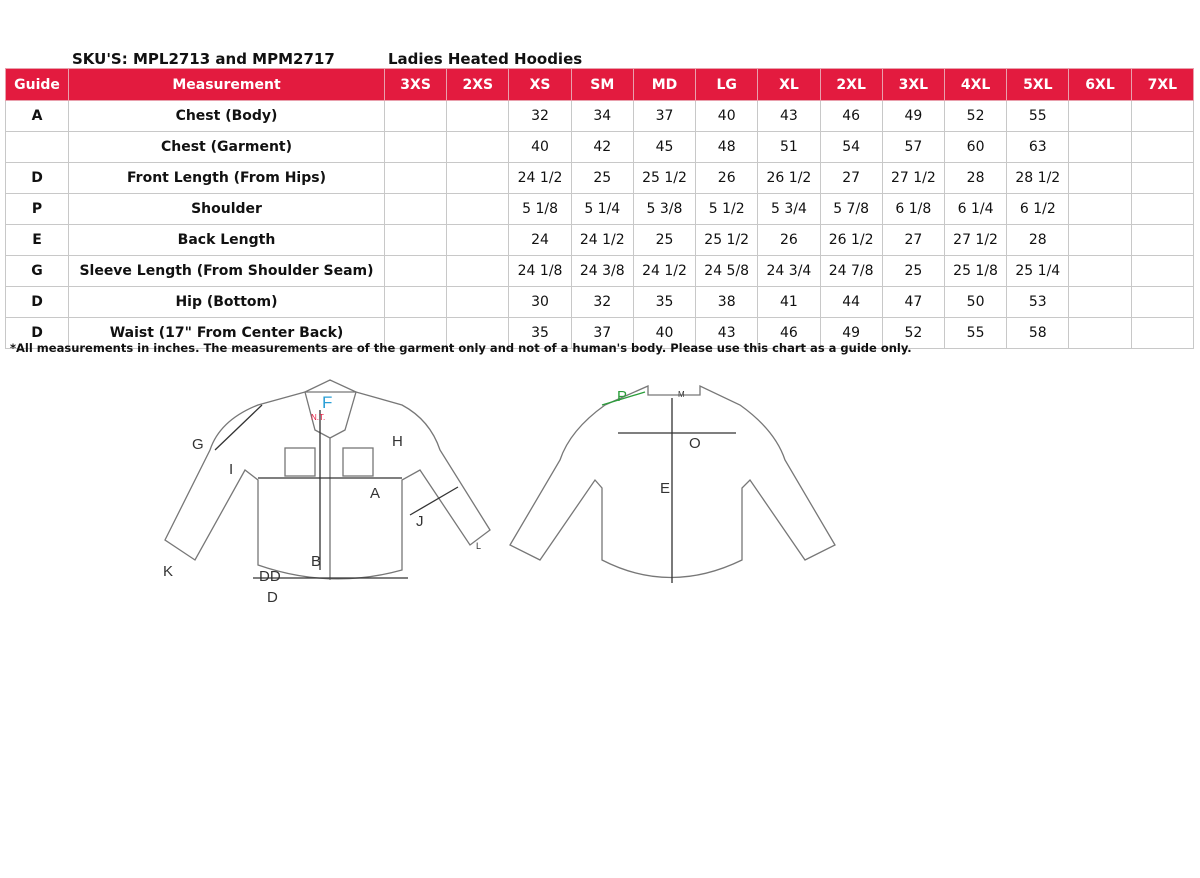 The image size is (1200, 878). I want to click on table-cell: 5 3/8, so click(664, 209).